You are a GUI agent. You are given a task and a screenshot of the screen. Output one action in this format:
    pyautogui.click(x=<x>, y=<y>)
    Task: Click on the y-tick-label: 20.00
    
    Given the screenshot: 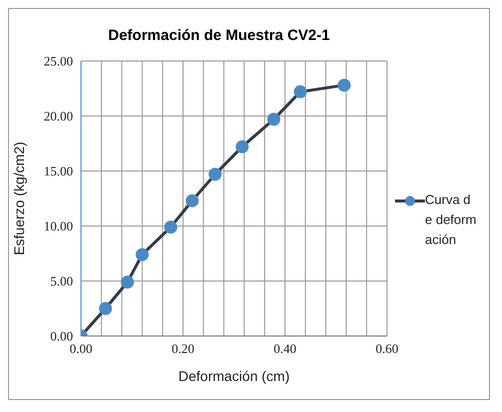 What is the action you would take?
    pyautogui.click(x=58, y=116)
    